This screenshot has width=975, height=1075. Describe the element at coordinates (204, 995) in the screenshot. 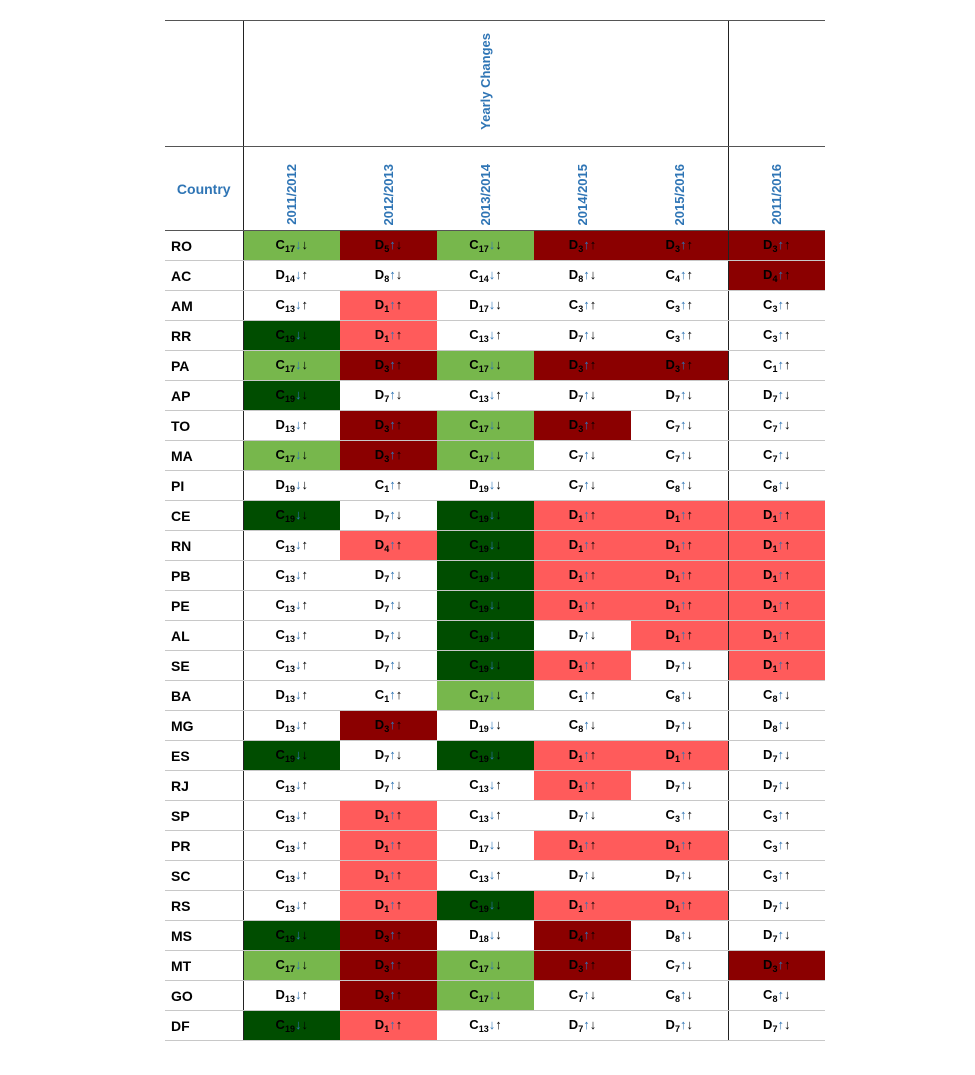

I see `country-code: GO` at that location.